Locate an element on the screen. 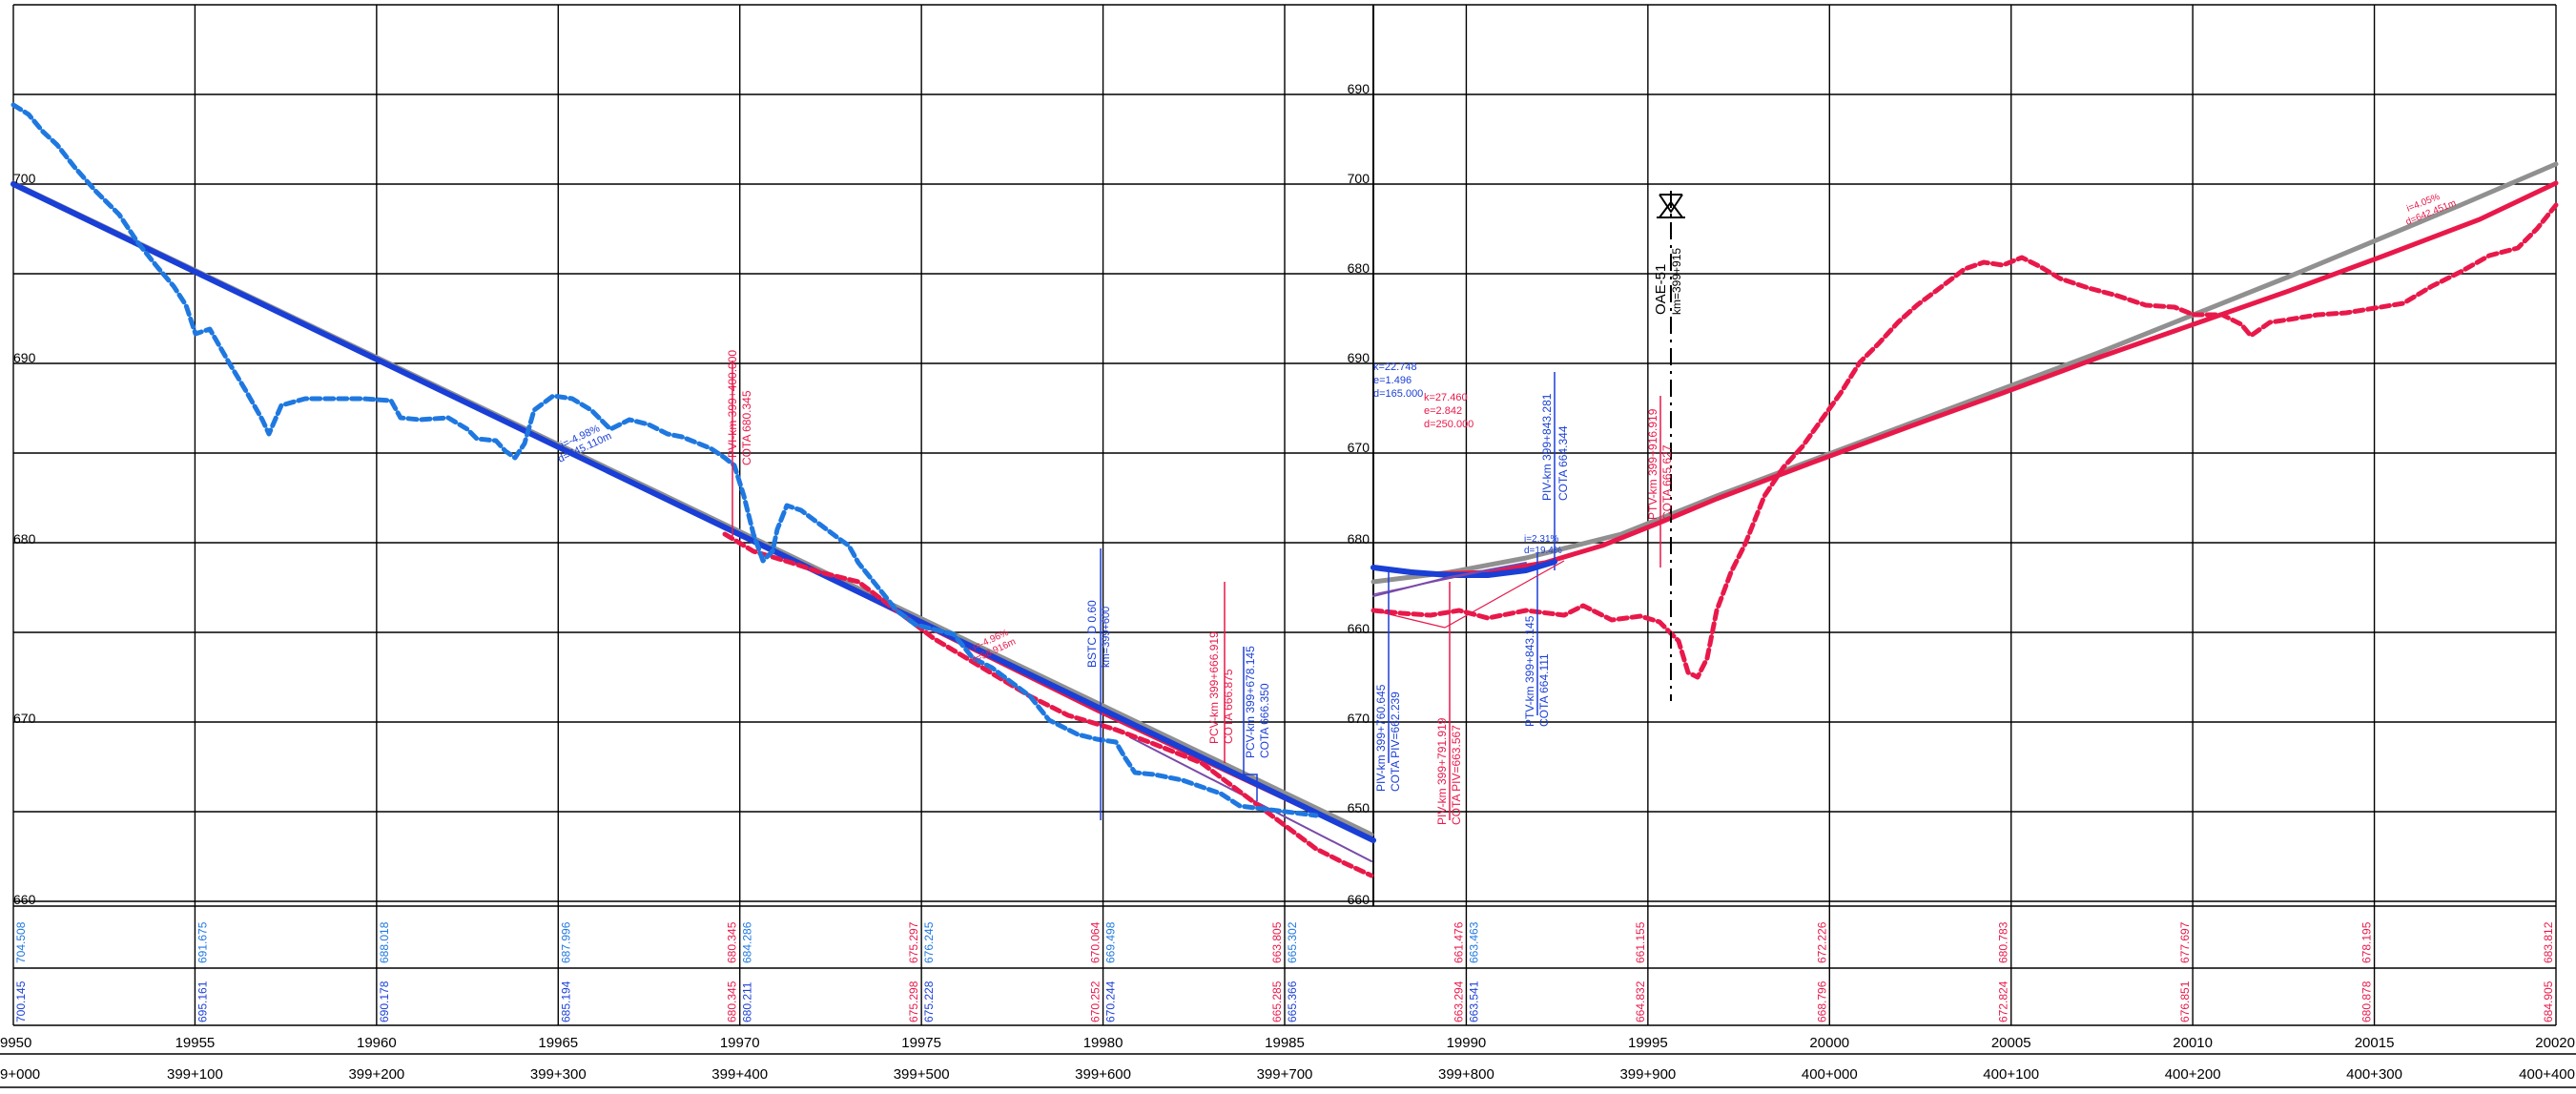 The height and width of the screenshot is (1094, 2576). pcv-km-label: PCV-km 399+666.919 is located at coordinates (1214, 687).